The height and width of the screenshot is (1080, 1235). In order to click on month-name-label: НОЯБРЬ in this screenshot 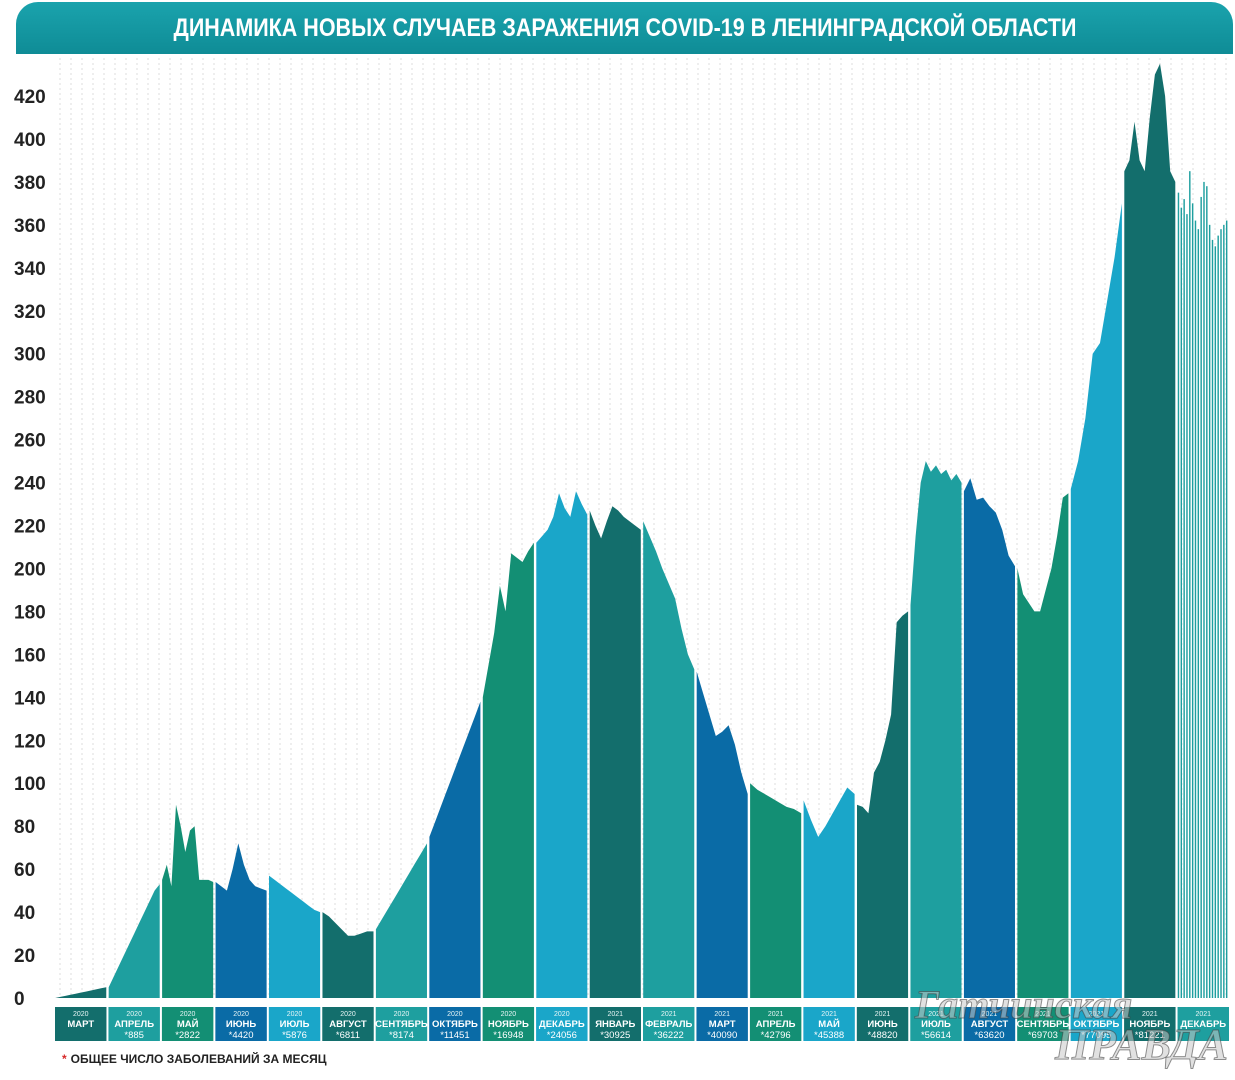, I will do `click(1149, 1024)`.